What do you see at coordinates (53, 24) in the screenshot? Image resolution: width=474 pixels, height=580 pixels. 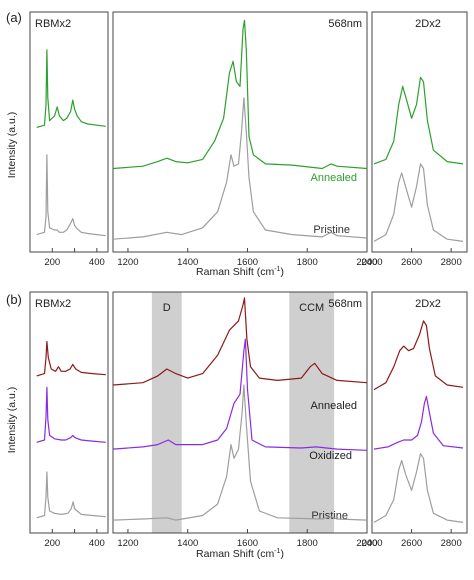 I see `panel-a-rbm-label: RBMx2` at bounding box center [53, 24].